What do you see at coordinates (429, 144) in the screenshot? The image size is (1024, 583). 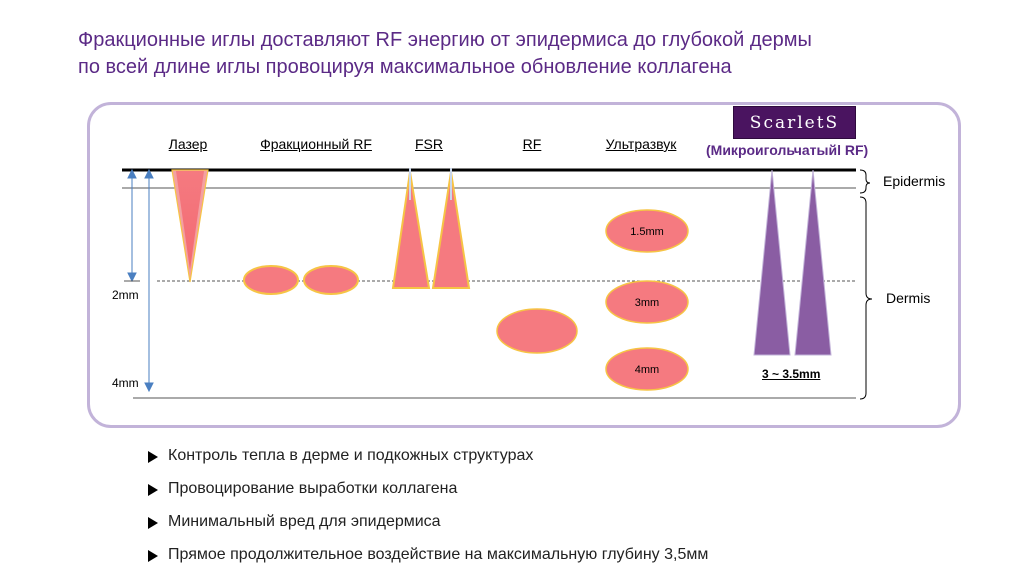 I see `column-label-fsr: FSR` at bounding box center [429, 144].